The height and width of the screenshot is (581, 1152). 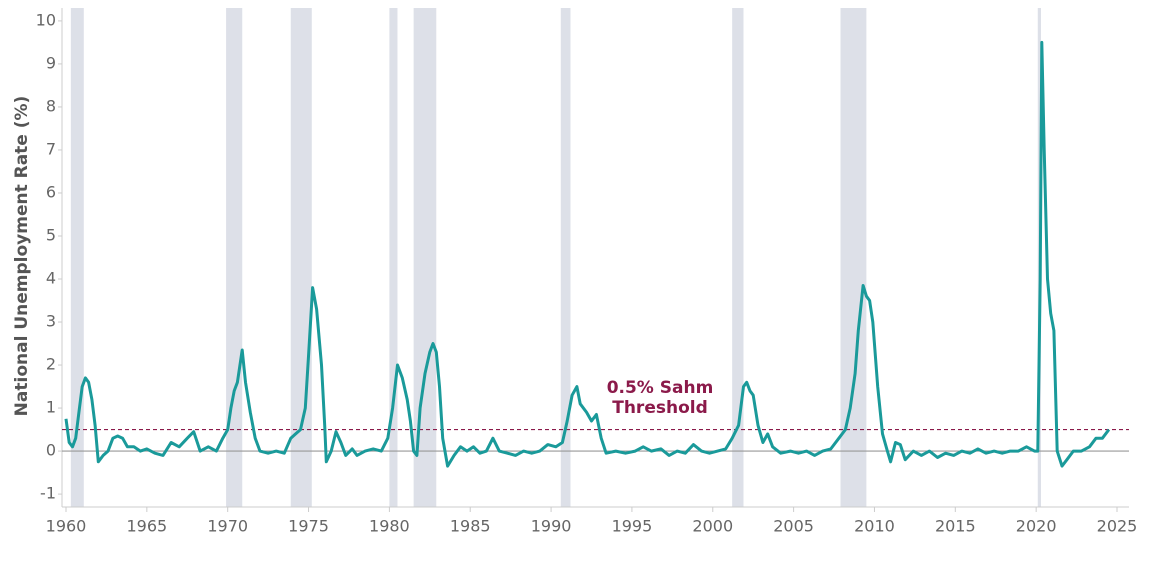 What do you see at coordinates (227, 526) in the screenshot?
I see `x-tick-label: 1970` at bounding box center [227, 526].